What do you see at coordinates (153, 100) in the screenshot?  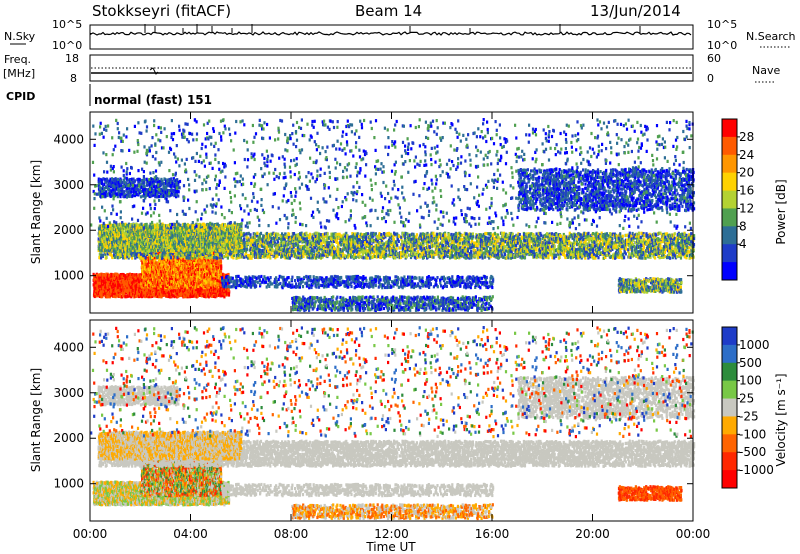 I see `cpid-text: normal (fast) 151` at bounding box center [153, 100].